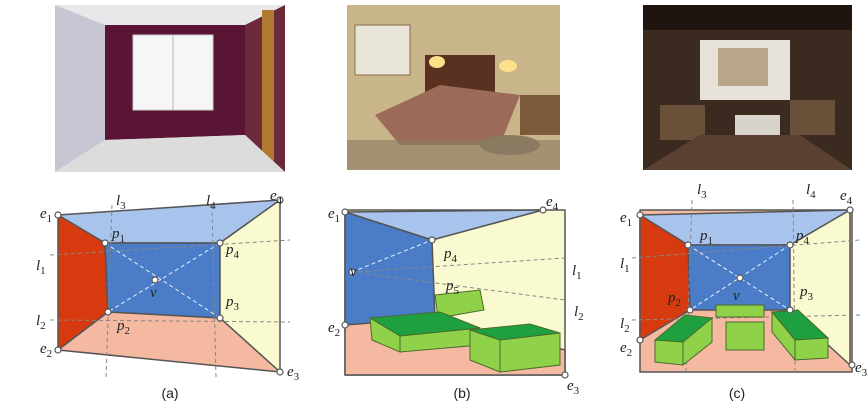  I want to click on photo-a, so click(170, 88).